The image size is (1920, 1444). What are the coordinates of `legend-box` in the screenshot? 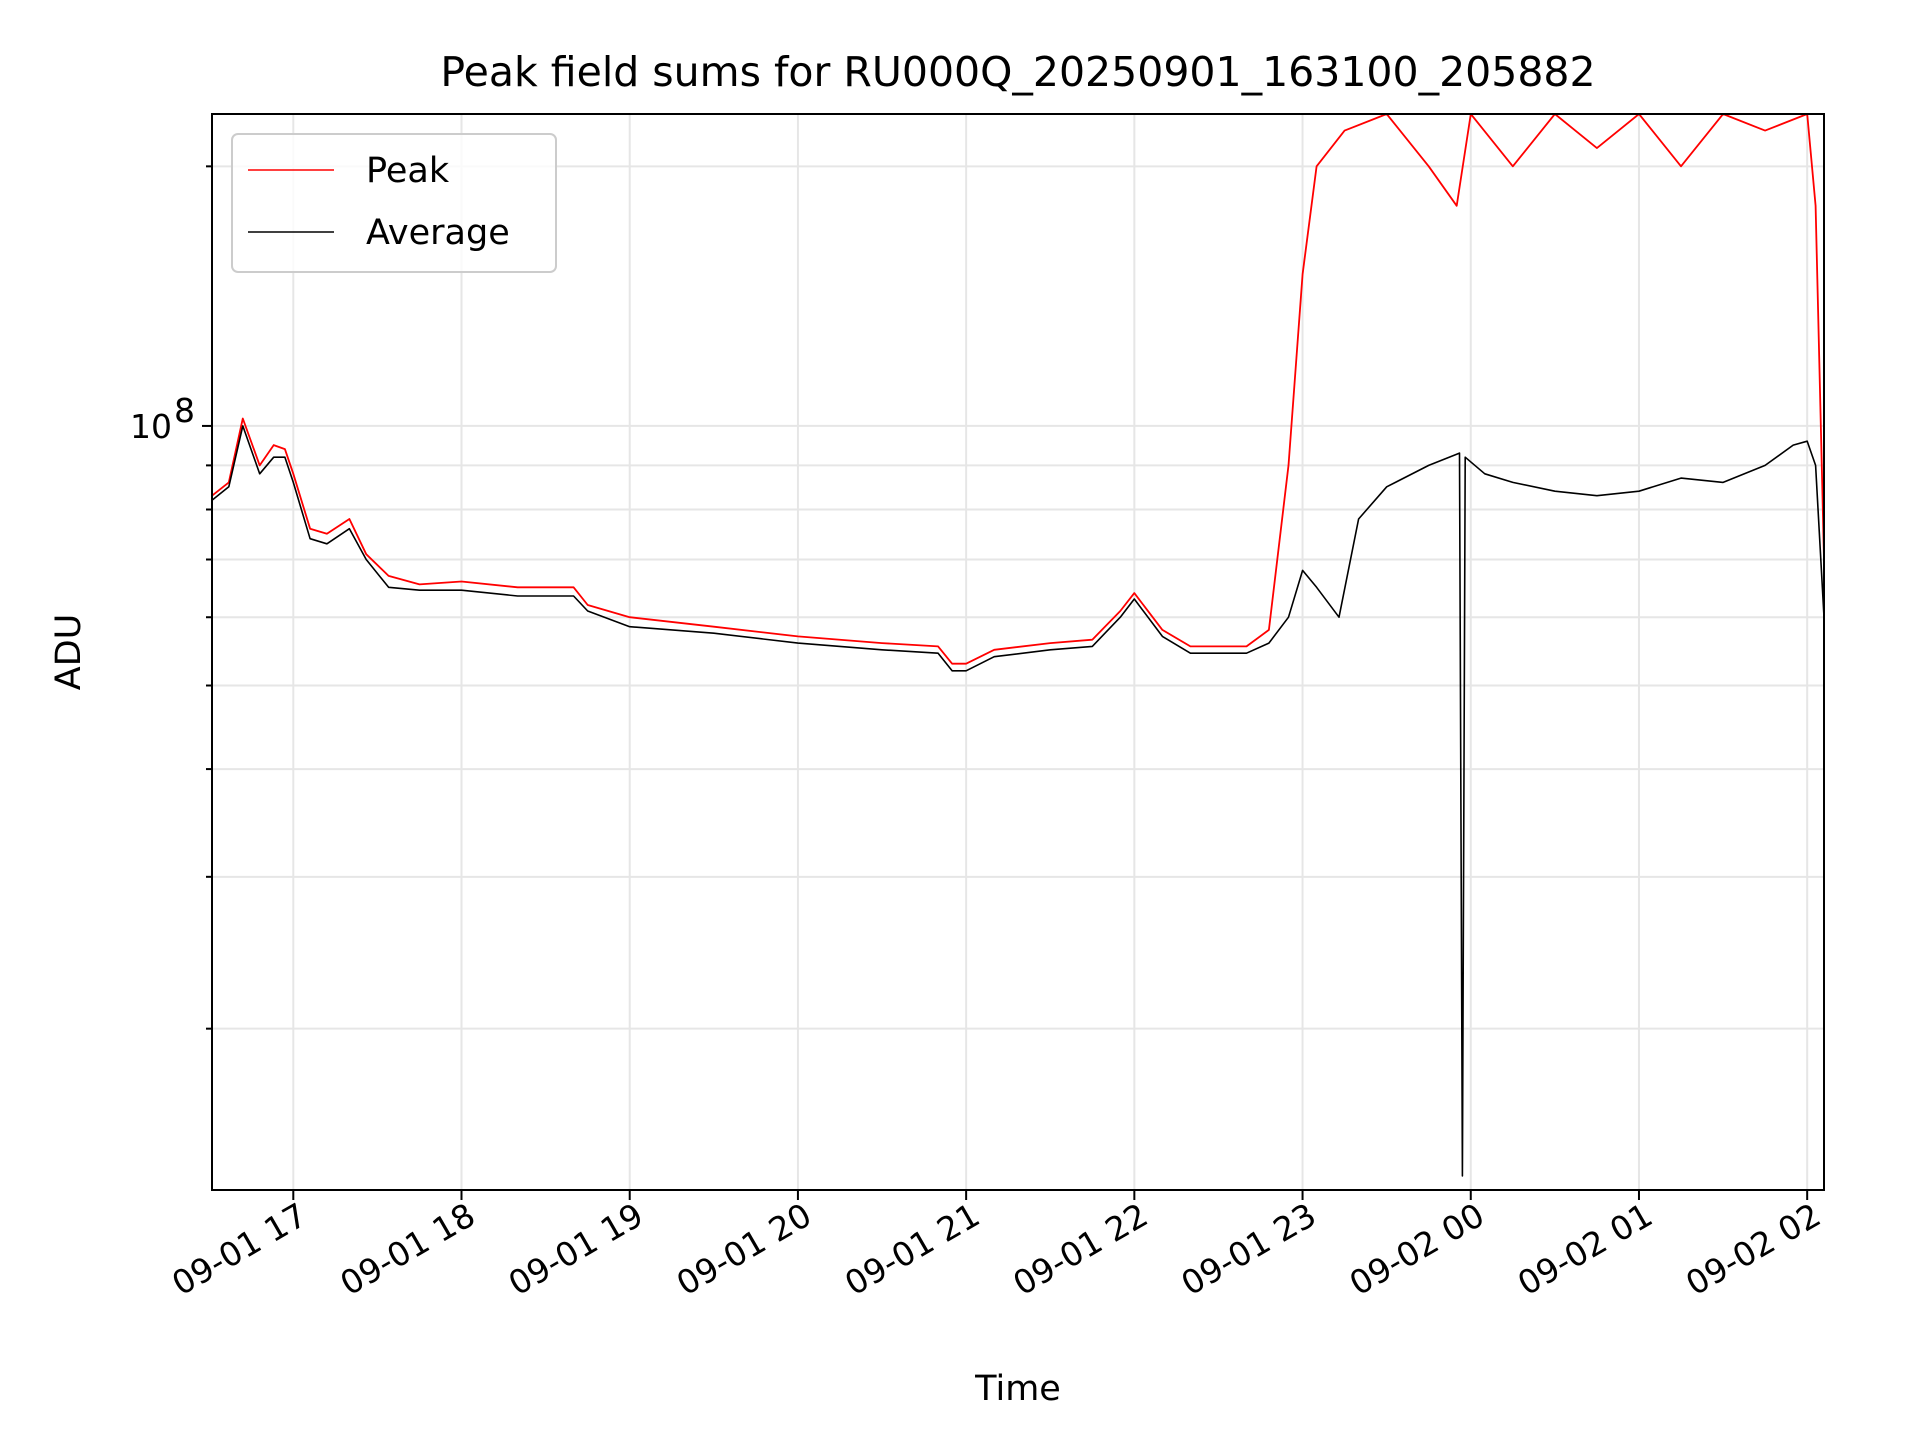 It's located at (394, 203).